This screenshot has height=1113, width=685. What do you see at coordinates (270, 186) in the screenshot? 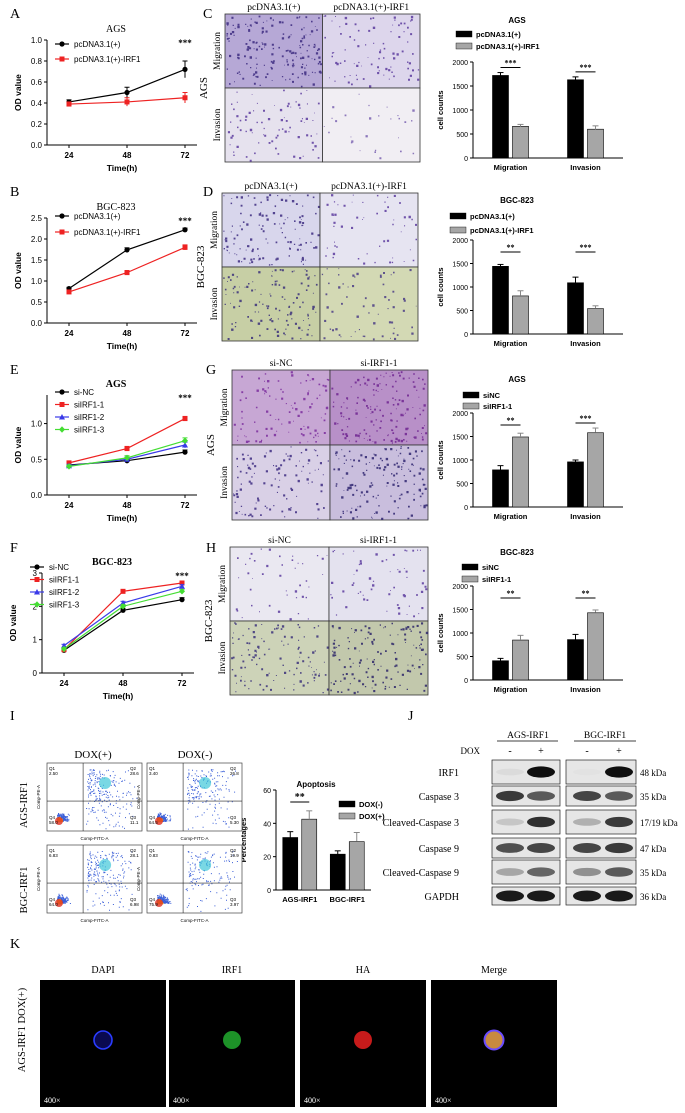
I see `column-label: pcDNA3.1(+)` at bounding box center [270, 186].